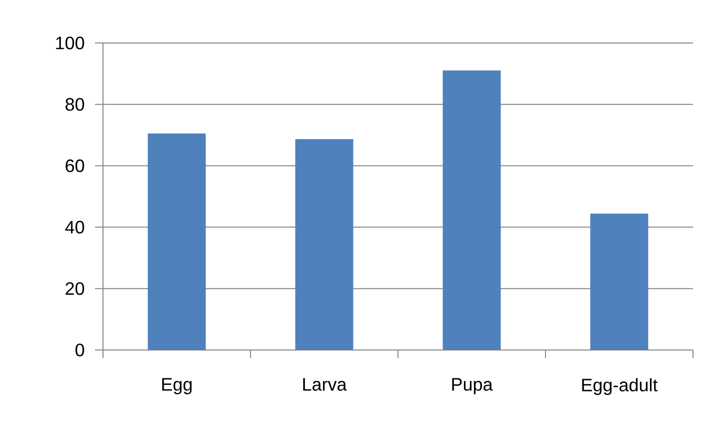 Image resolution: width=708 pixels, height=430 pixels. I want to click on x-tick-label: Egg-adult, so click(620, 386).